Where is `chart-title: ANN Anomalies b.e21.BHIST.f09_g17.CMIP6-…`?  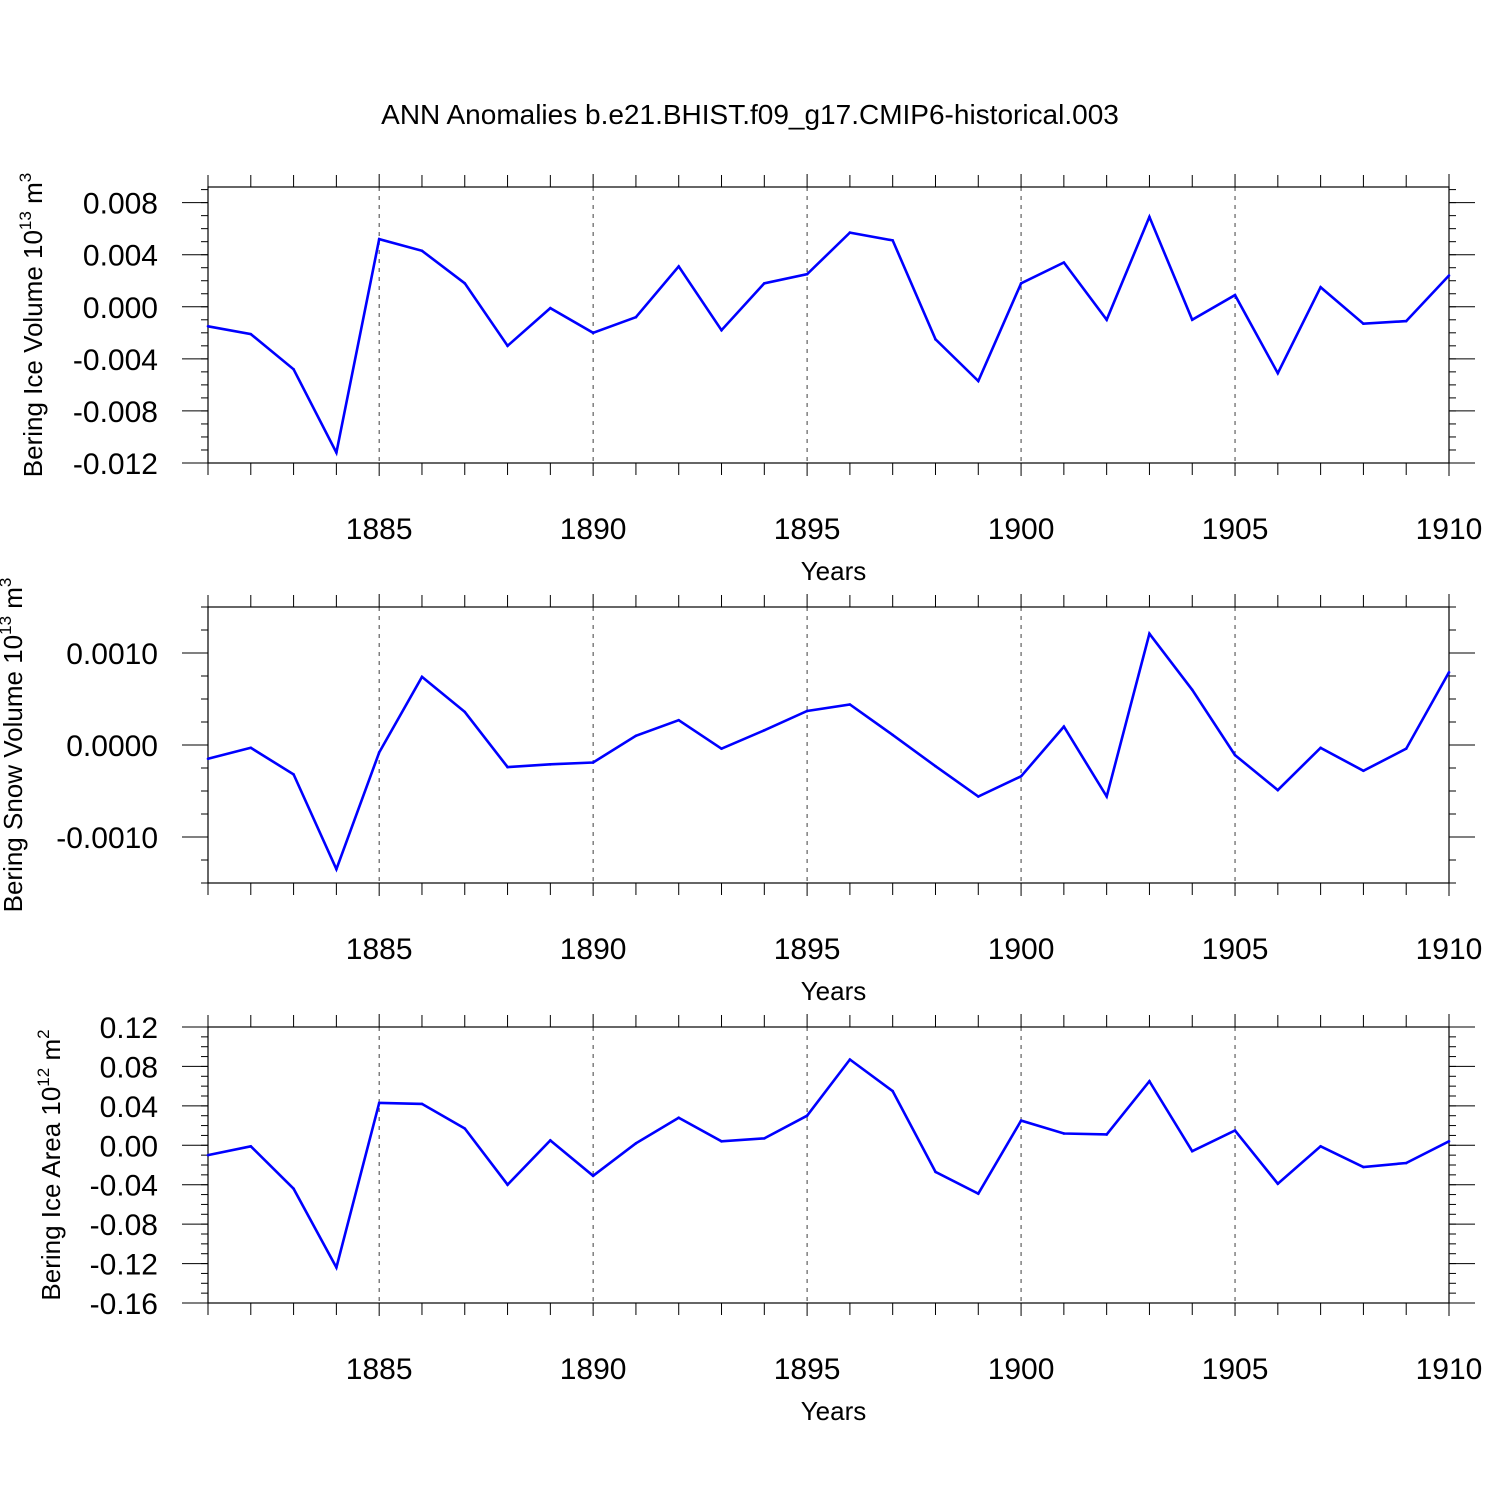 chart-title: ANN Anomalies b.e21.BHIST.f09_g17.CMIP6-… is located at coordinates (750, 114).